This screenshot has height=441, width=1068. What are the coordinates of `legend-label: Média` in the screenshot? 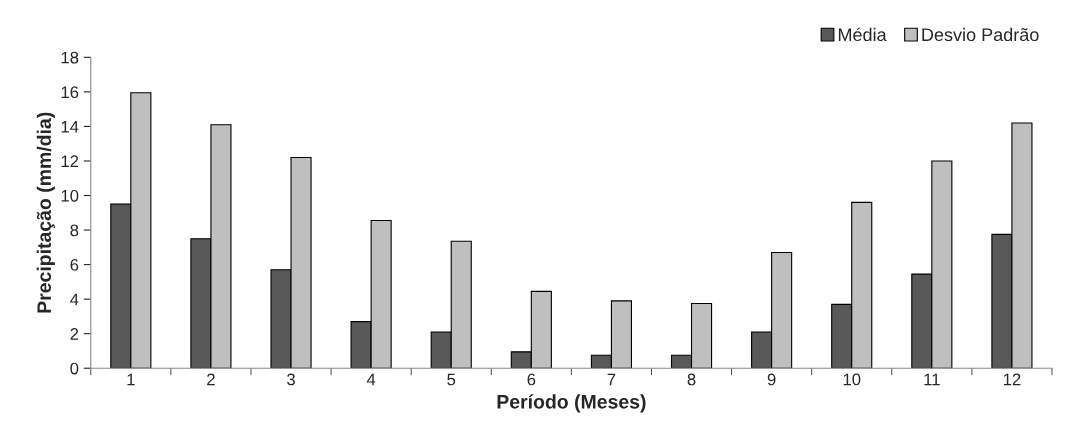 It's located at (862, 34).